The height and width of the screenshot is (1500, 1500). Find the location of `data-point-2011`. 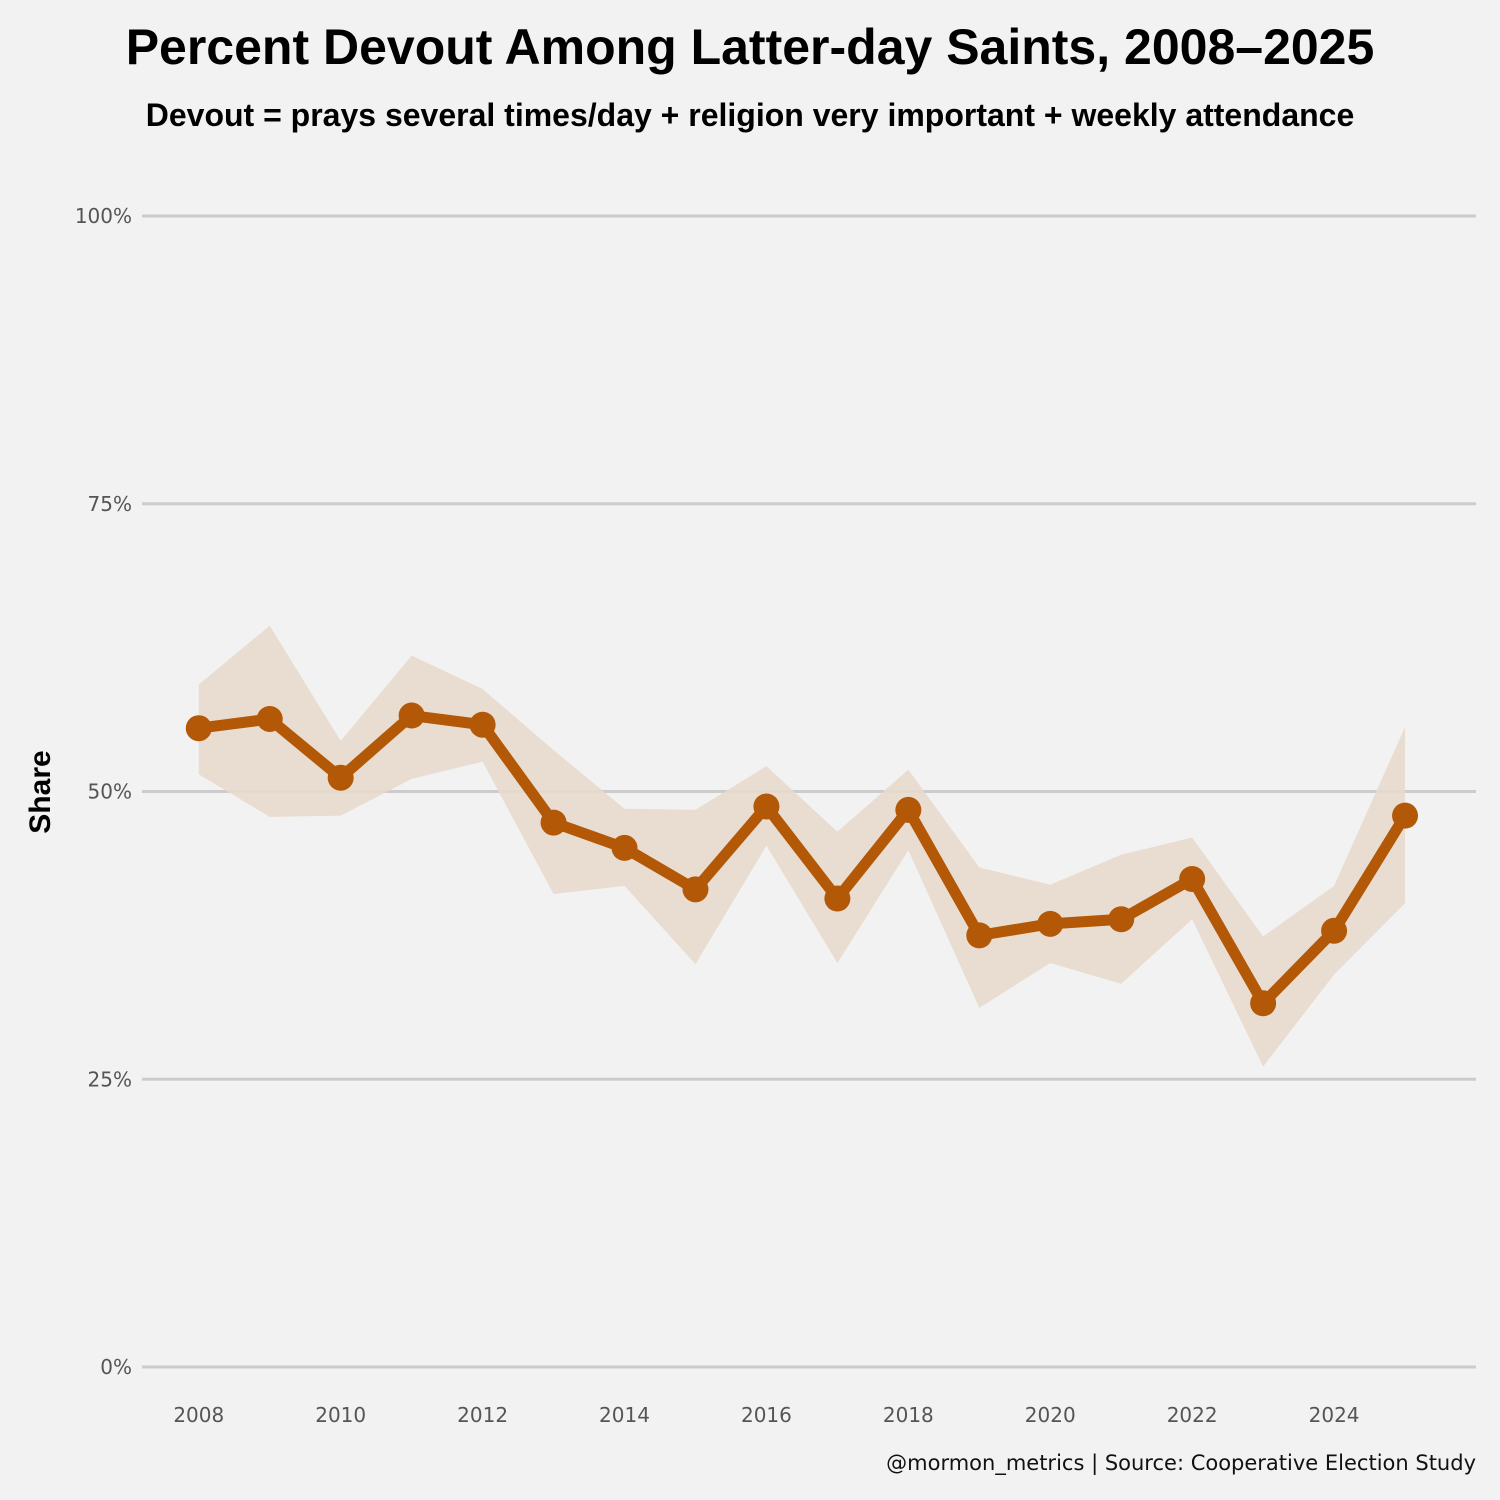

data-point-2011 is located at coordinates (411, 715).